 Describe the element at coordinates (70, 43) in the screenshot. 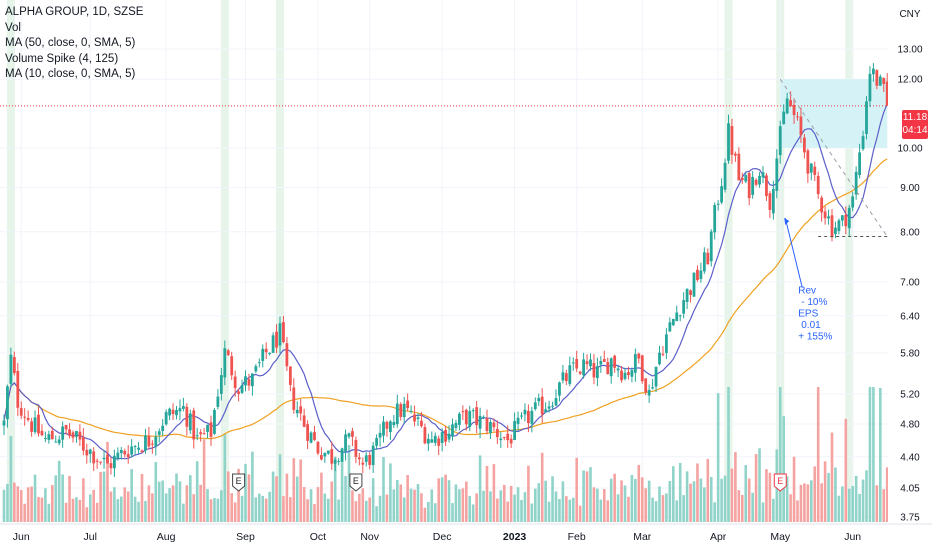

I see `legend-ma50: MA (50, close, 0, SMA, 5)` at that location.